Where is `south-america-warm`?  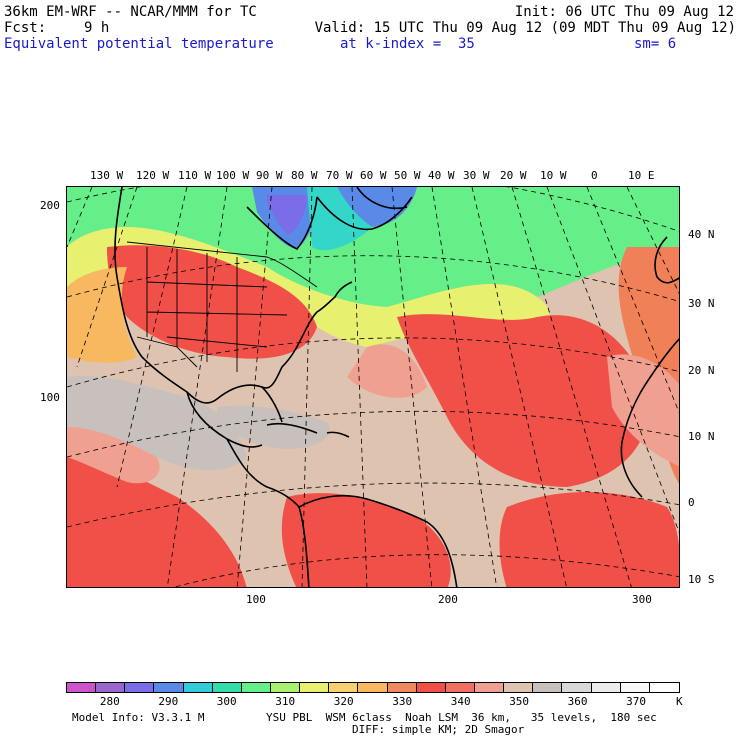
south-america-warm is located at coordinates (366, 540).